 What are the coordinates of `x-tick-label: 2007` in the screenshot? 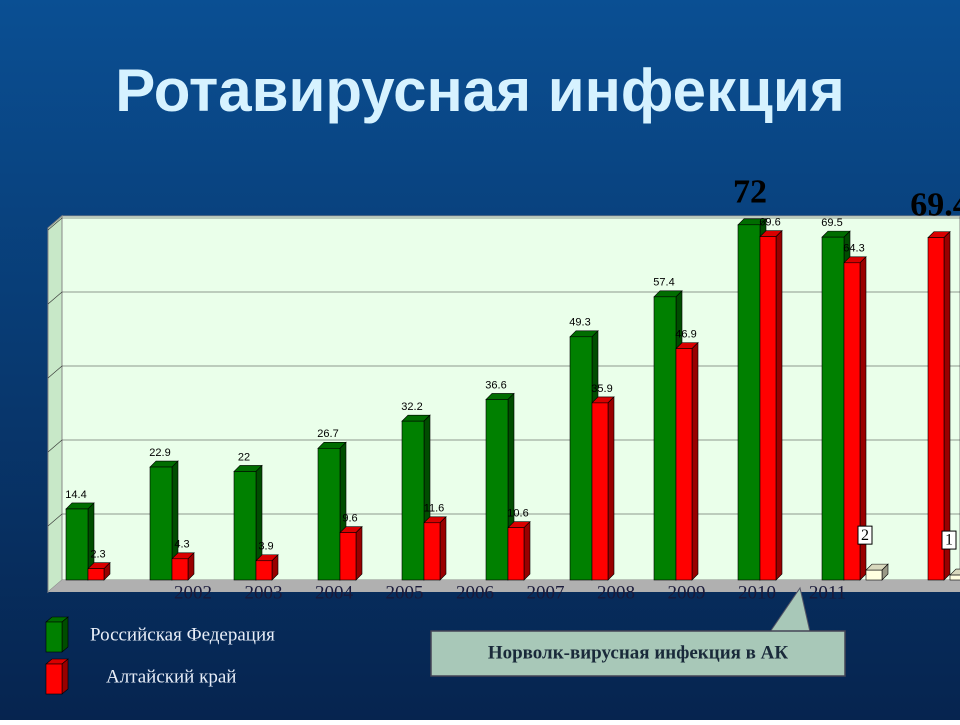 It's located at (546, 592).